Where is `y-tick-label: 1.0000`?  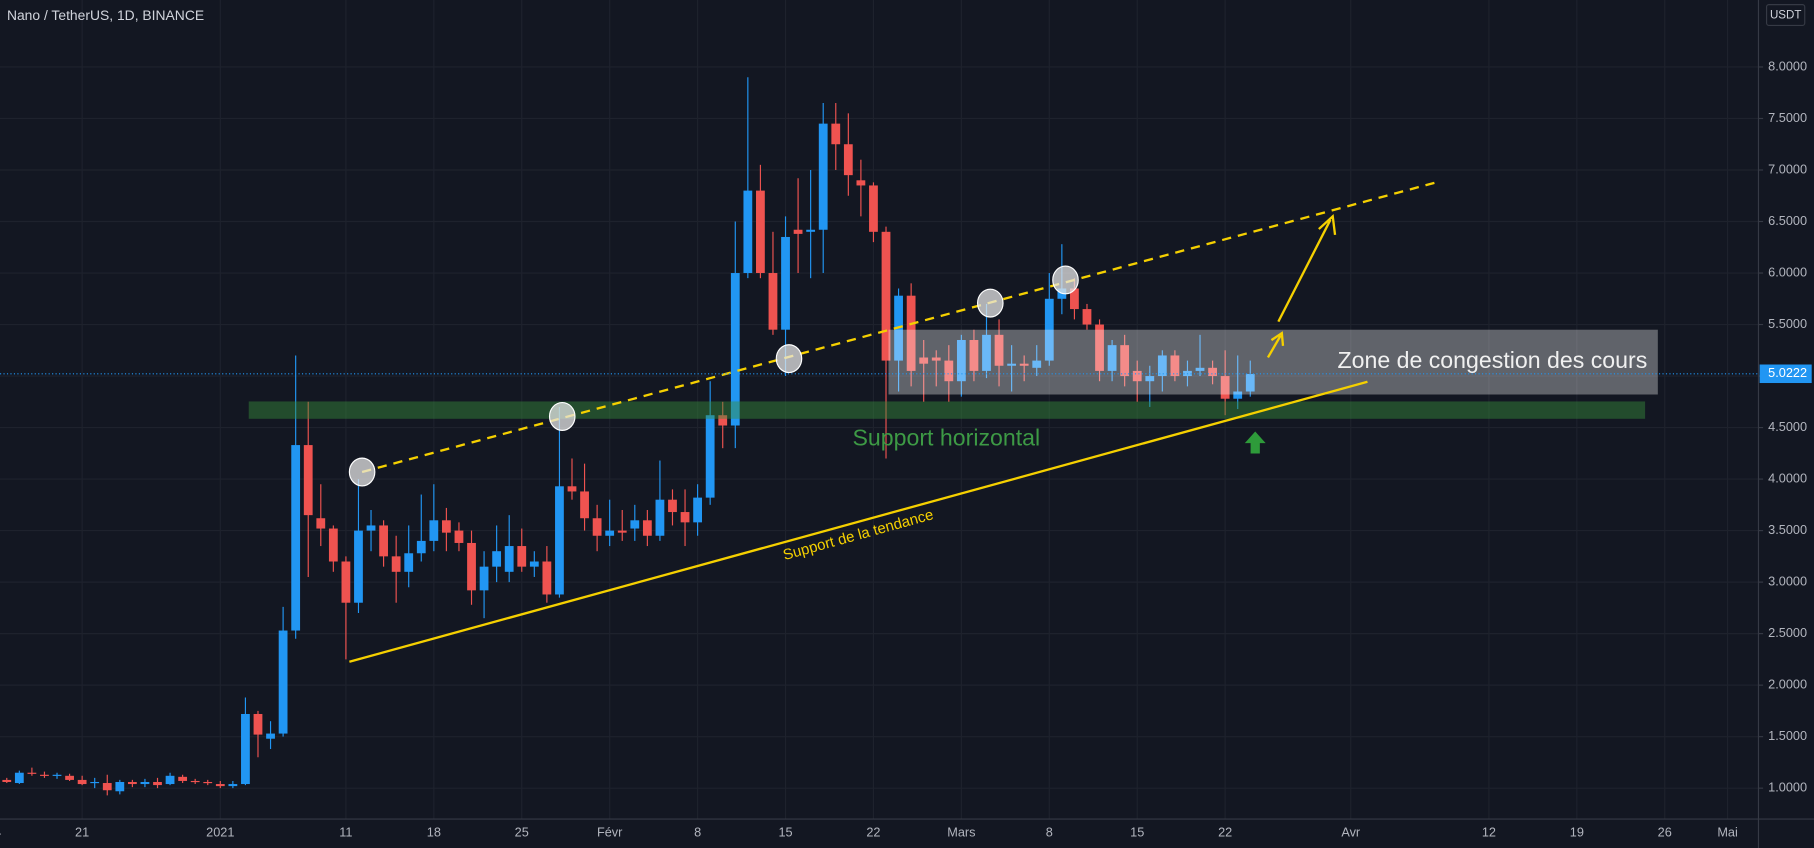
y-tick-label: 1.0000 is located at coordinates (1787, 787).